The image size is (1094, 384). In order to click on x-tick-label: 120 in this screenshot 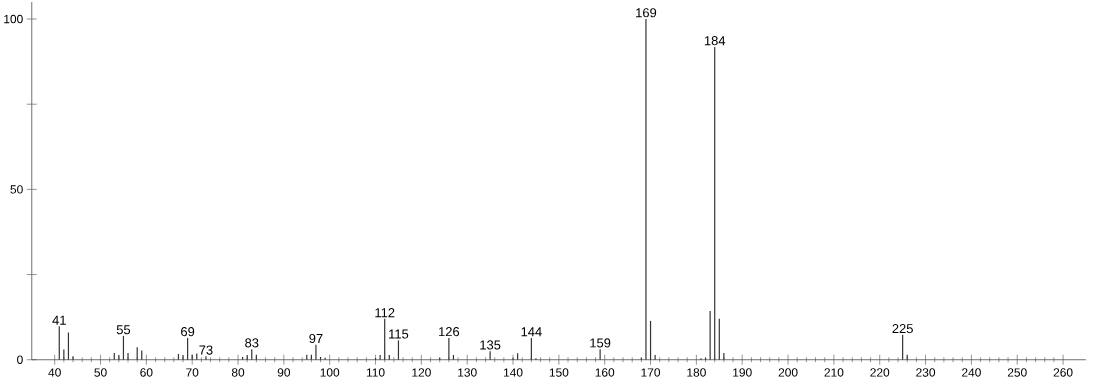, I will do `click(421, 372)`.